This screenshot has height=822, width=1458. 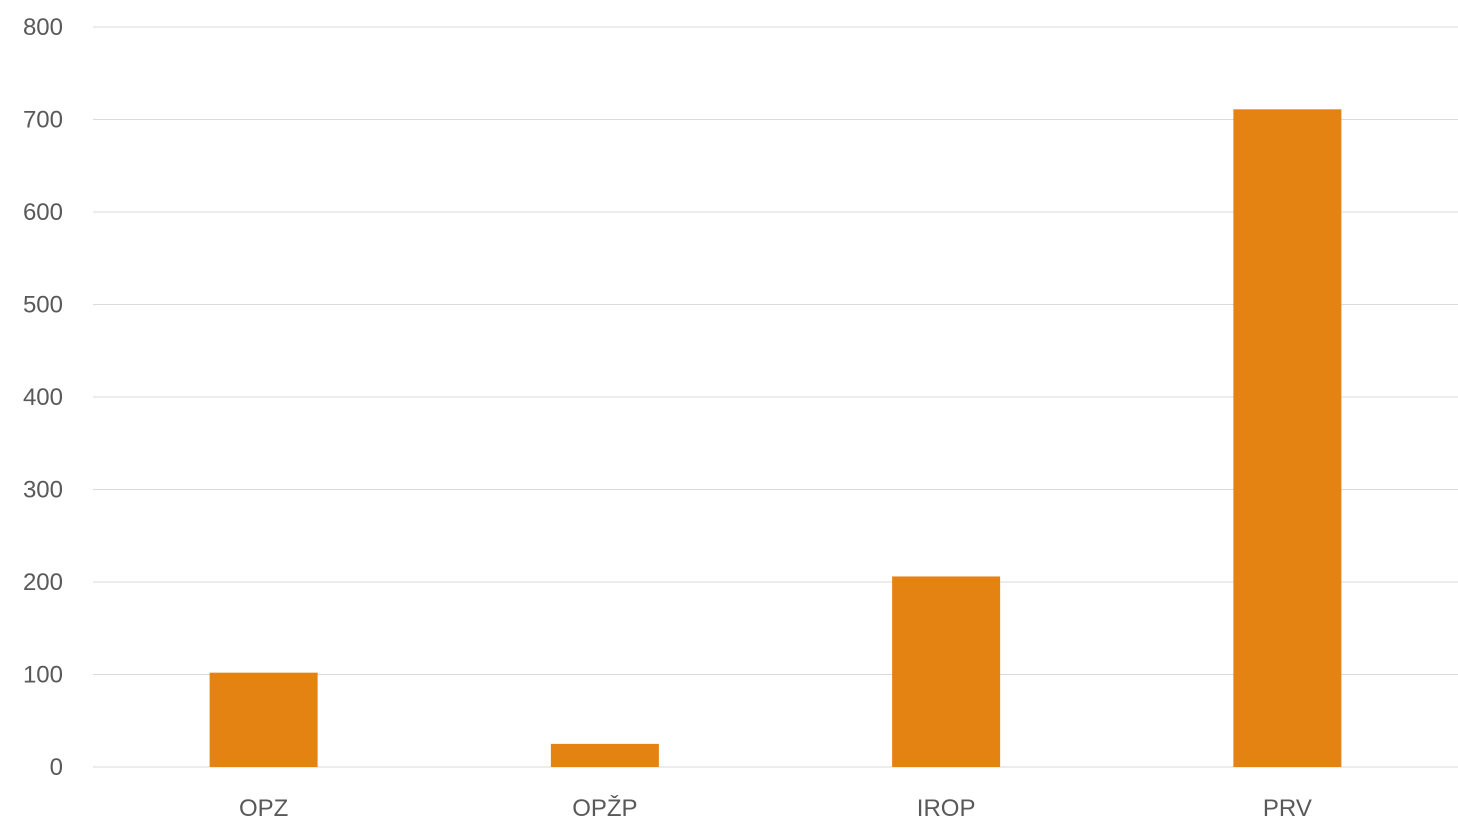 I want to click on y-tick-label: 100, so click(x=43, y=675).